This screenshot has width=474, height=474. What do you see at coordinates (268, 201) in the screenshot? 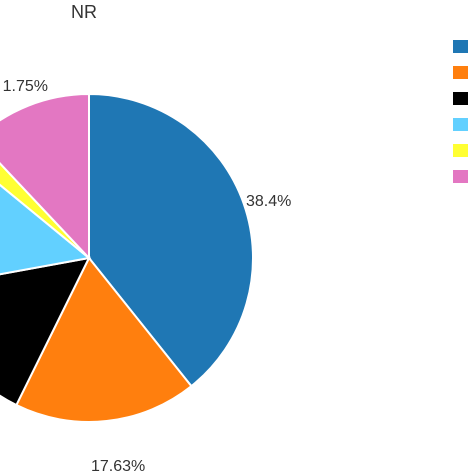
I see `slice-label-0: 38.4%` at bounding box center [268, 201].